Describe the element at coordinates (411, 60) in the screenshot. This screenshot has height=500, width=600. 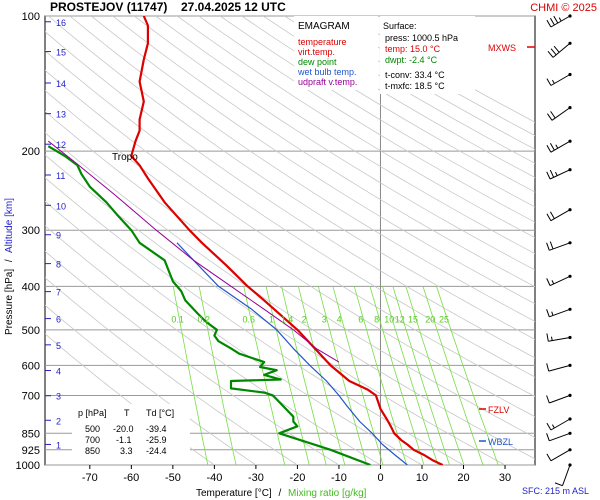
I see `surface-dwpt: dwpt: -2.4 °C` at that location.